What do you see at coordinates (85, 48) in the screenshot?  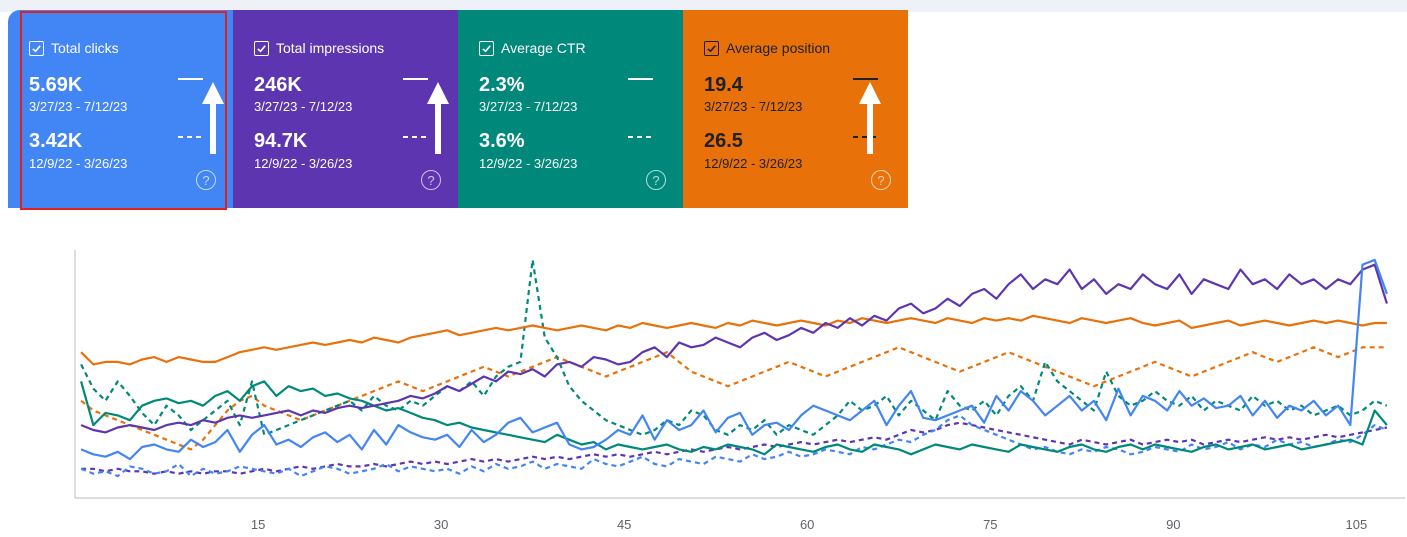 I see `metric-label-text: Total clicks` at bounding box center [85, 48].